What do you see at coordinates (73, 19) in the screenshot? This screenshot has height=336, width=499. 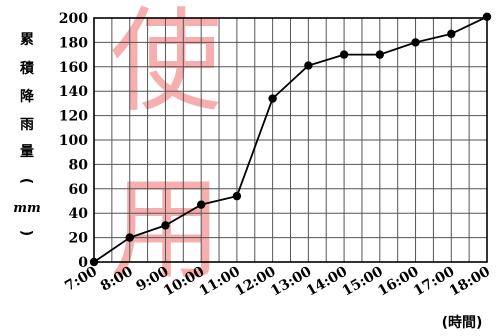 I see `y-tick-label: 200` at bounding box center [73, 19].